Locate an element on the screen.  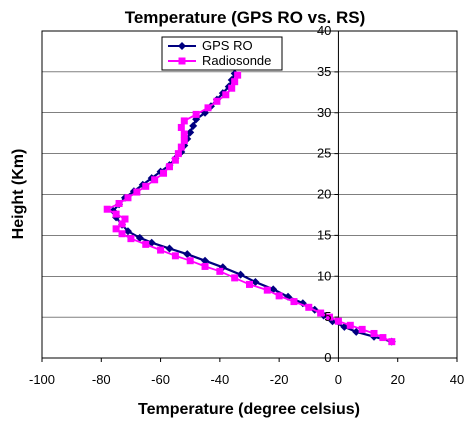
legend-label-gps-ro: GPS RO is located at coordinates (227, 45).